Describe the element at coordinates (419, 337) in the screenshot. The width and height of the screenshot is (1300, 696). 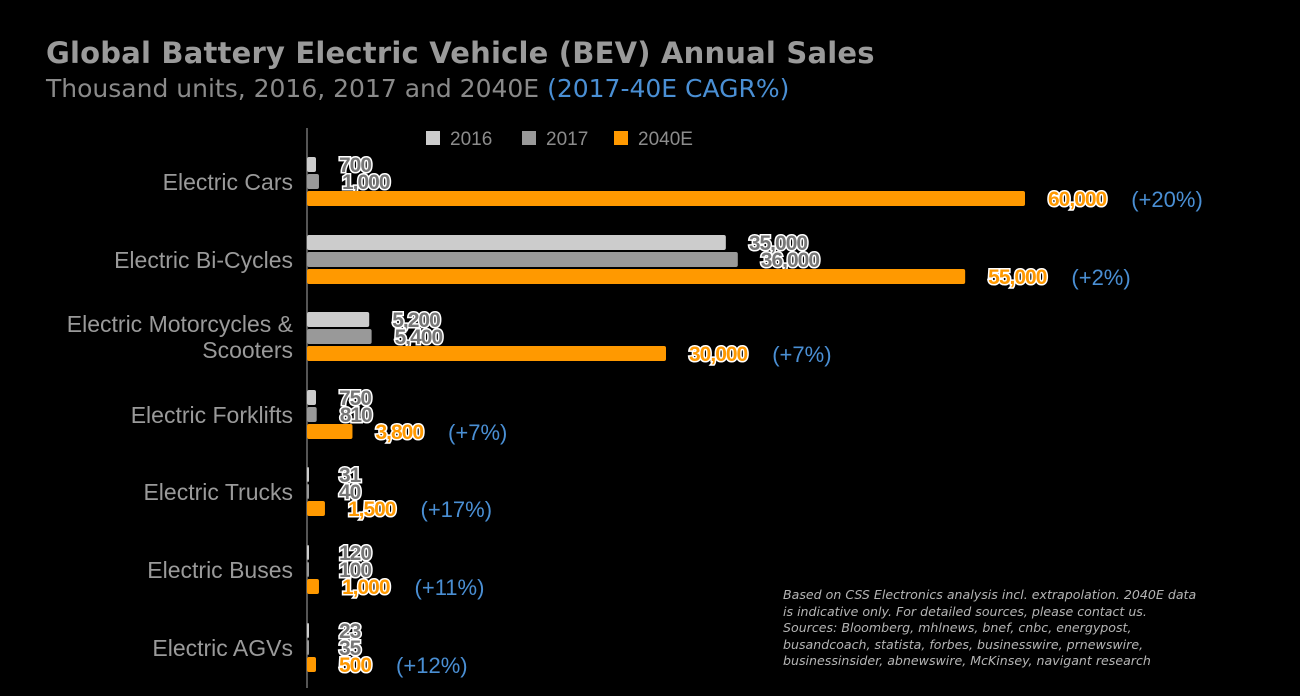
I see `value-label-2017: 5,400` at that location.